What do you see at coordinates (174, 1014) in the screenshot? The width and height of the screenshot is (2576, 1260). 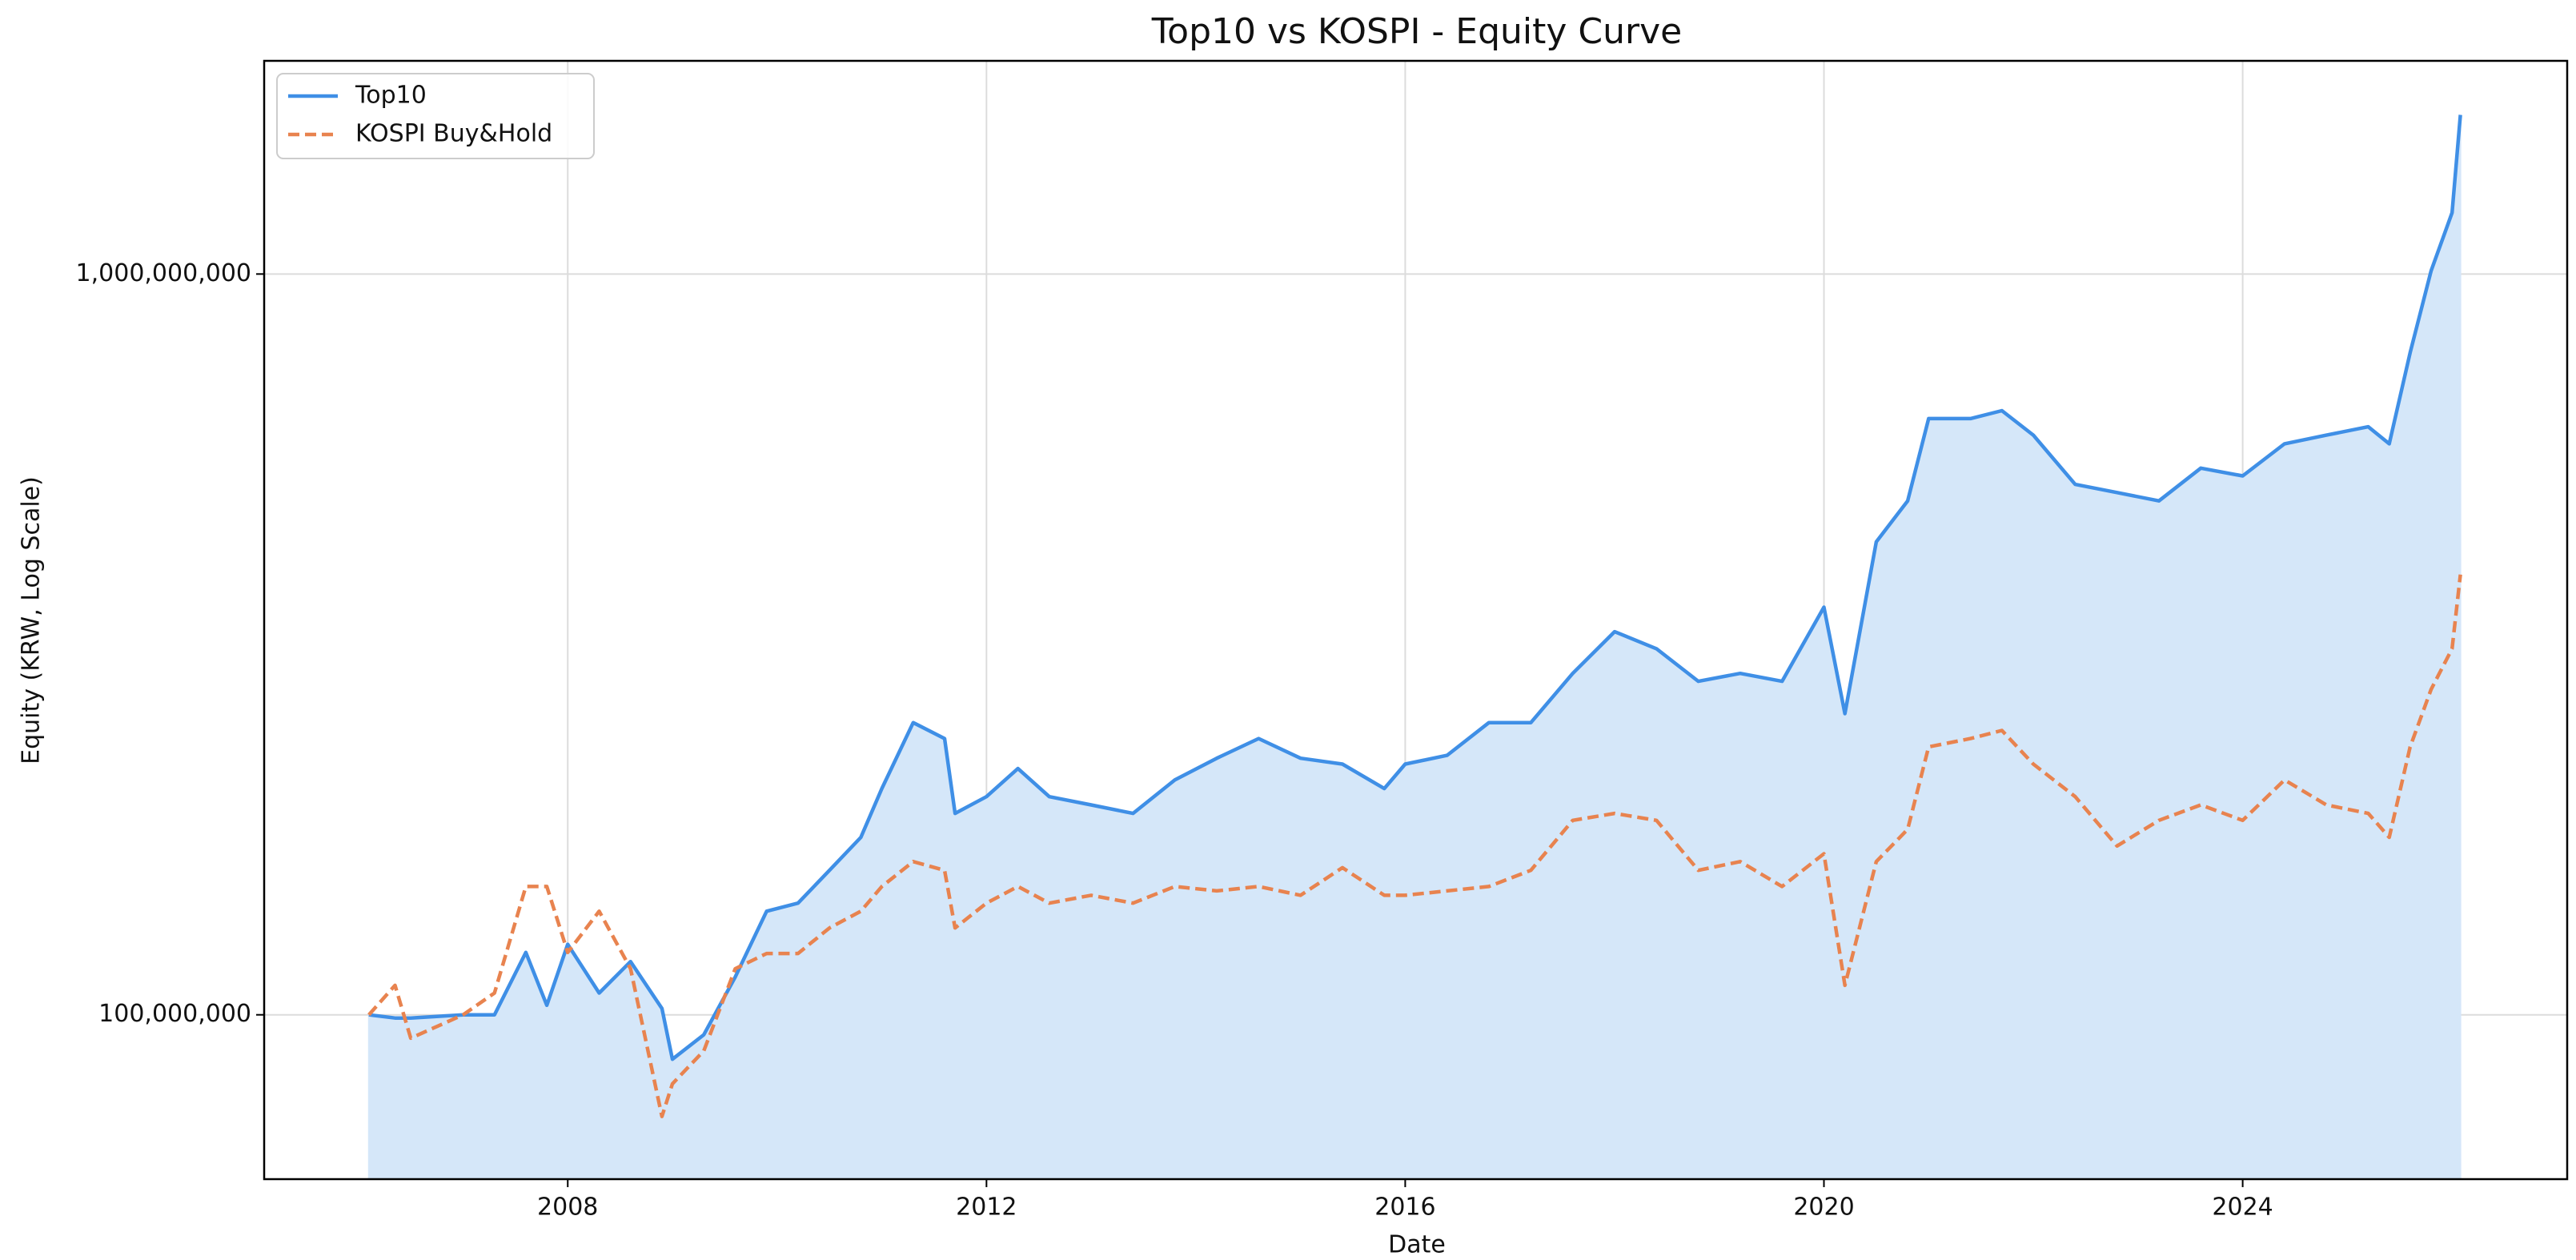 I see `y-tick-label: 100,000,000` at bounding box center [174, 1014].